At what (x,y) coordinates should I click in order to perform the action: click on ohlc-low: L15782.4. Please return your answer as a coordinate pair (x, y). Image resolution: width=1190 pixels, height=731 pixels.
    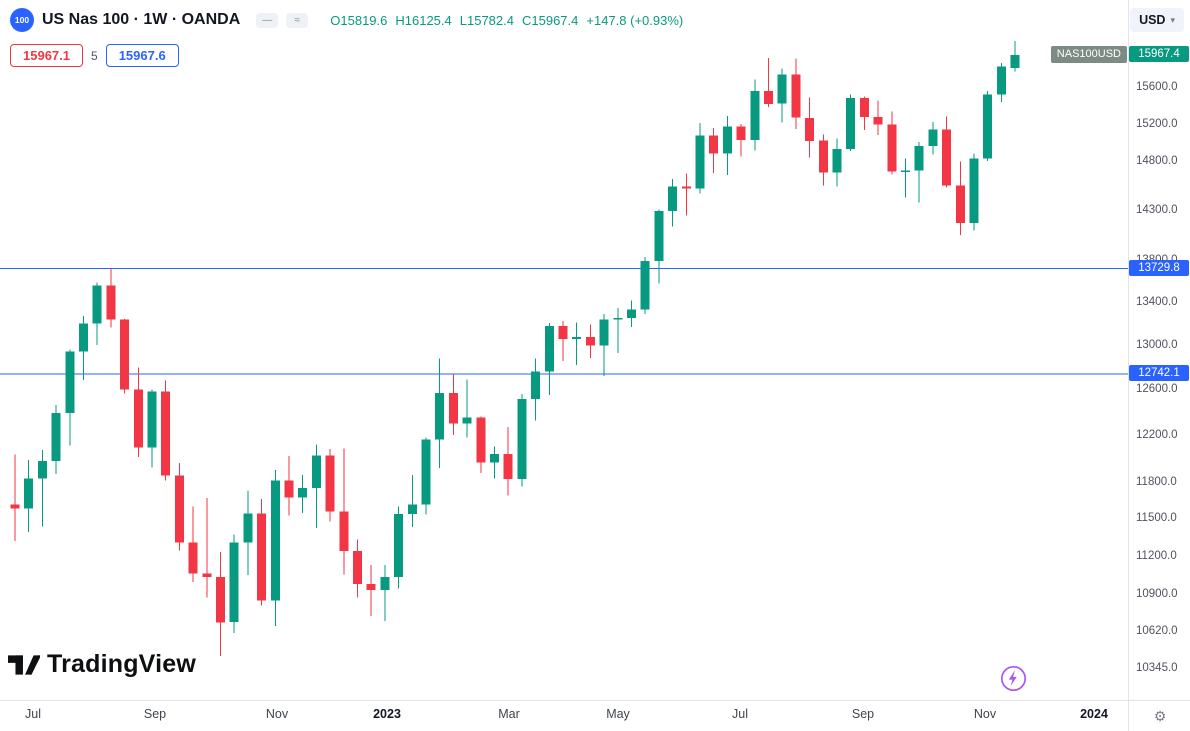
    Looking at the image, I should click on (486, 20).